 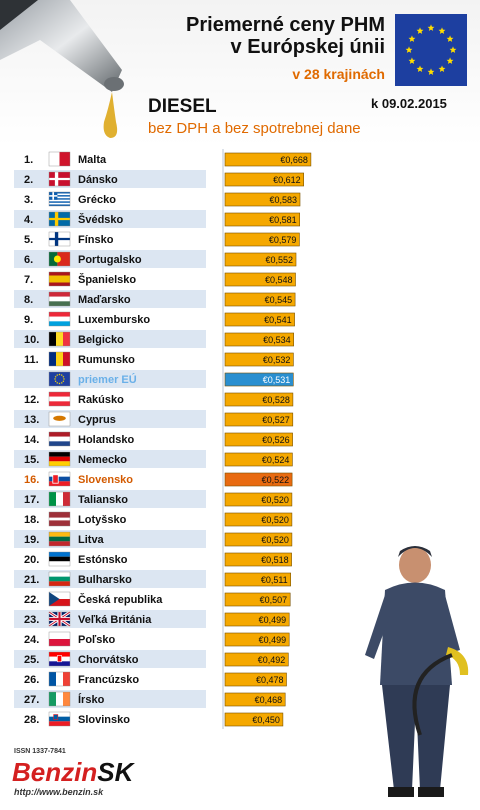 I want to click on price-value-label: €0,579, so click(x=283, y=240).